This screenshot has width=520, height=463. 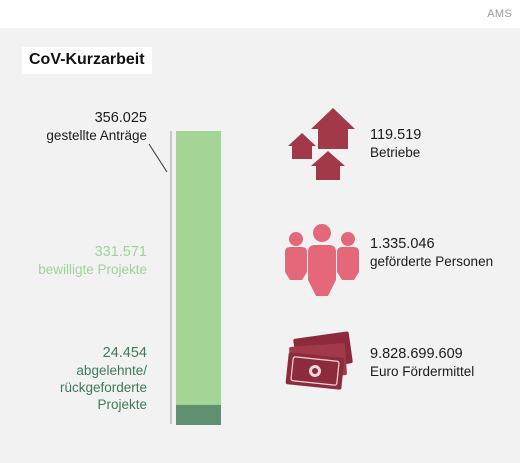 What do you see at coordinates (96, 127) in the screenshot?
I see `total-label: 356.025 gestellte Anträge` at bounding box center [96, 127].